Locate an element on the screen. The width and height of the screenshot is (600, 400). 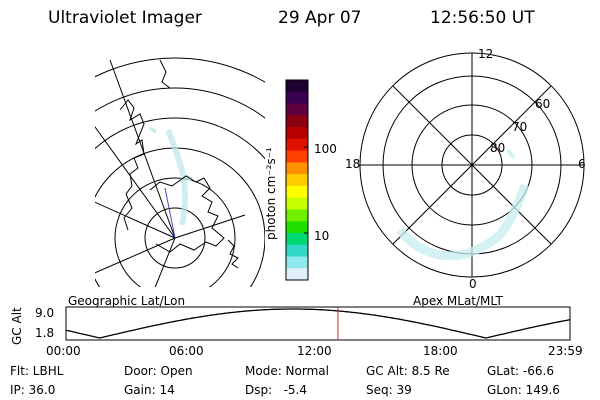
altitude-xtick-0600: 06:00 is located at coordinates (186, 351).